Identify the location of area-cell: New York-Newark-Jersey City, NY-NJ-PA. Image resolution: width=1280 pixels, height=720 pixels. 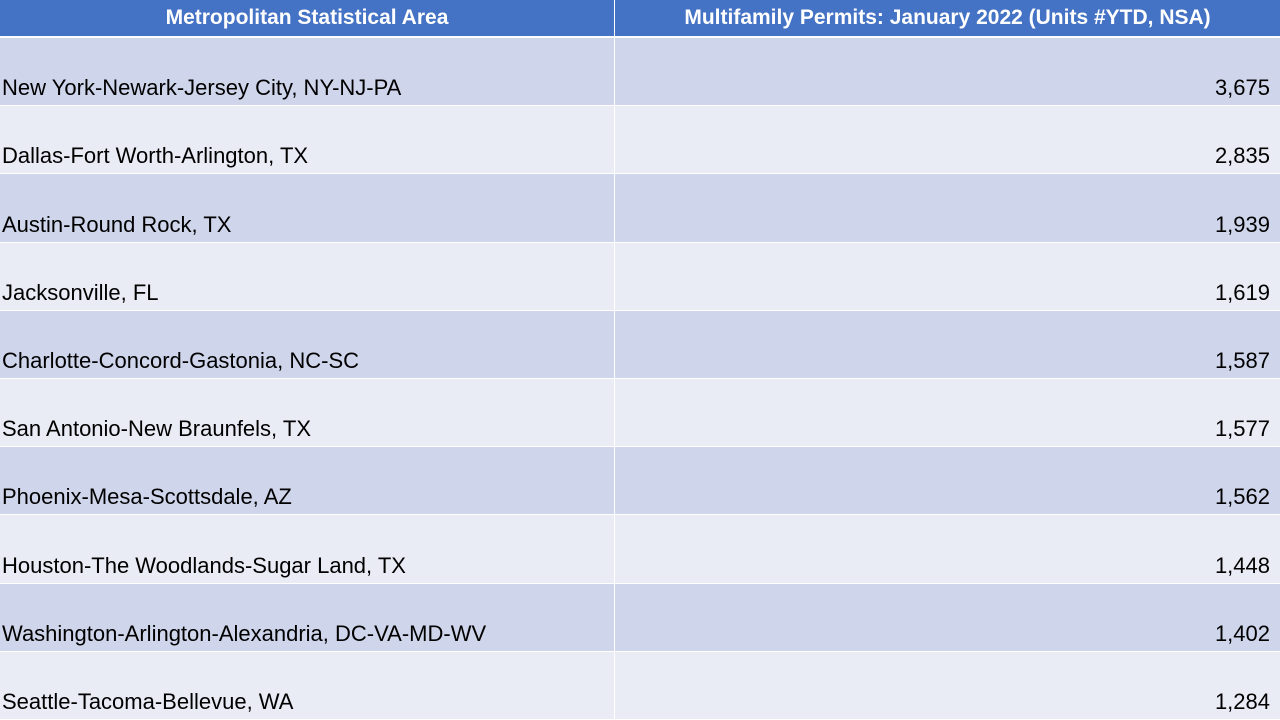
(307, 72).